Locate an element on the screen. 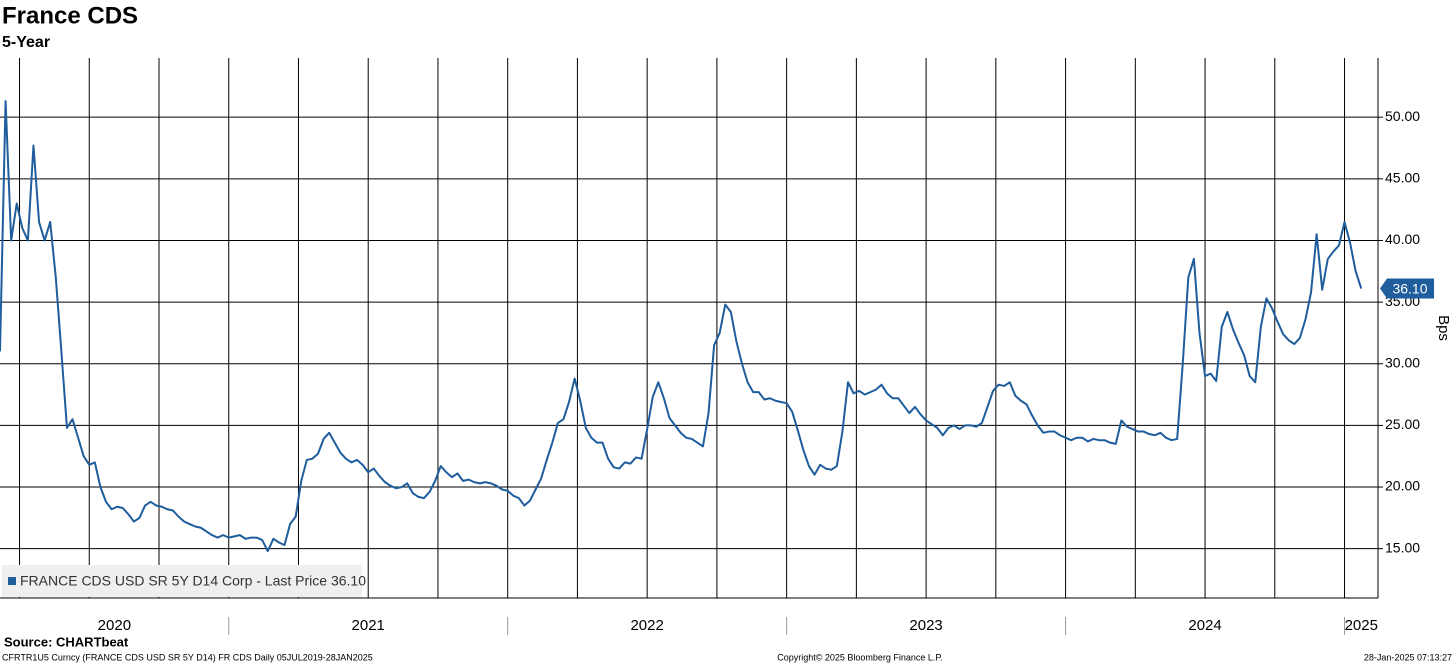  y-tick-label: 40.00 is located at coordinates (1402, 239).